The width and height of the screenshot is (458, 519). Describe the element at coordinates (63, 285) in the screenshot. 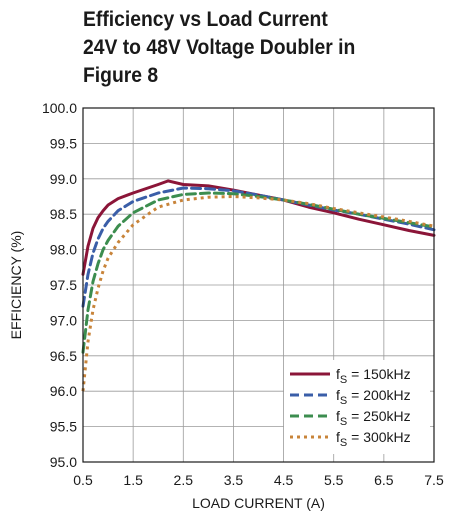

I see `y-tick-label: 97.5` at that location.